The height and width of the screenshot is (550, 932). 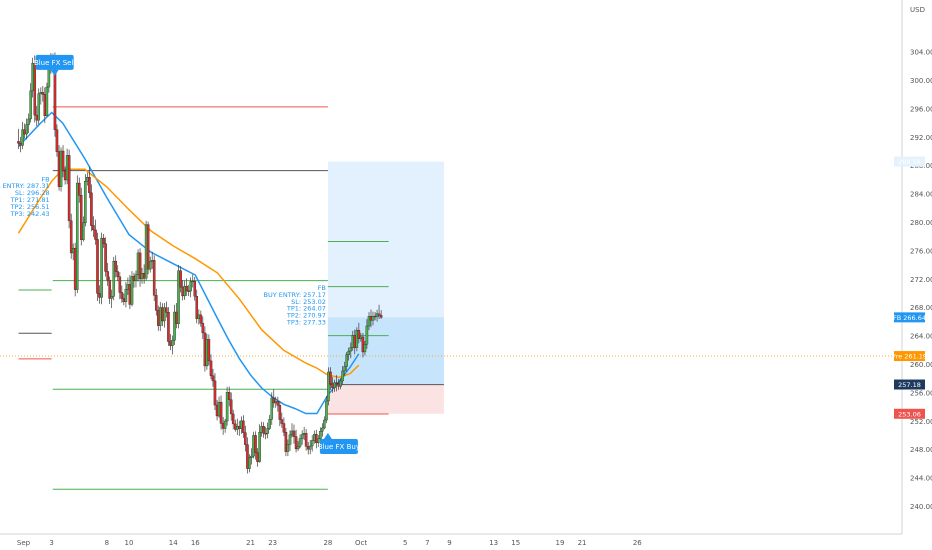 I want to click on x-tick-label: 3, so click(x=51, y=543).